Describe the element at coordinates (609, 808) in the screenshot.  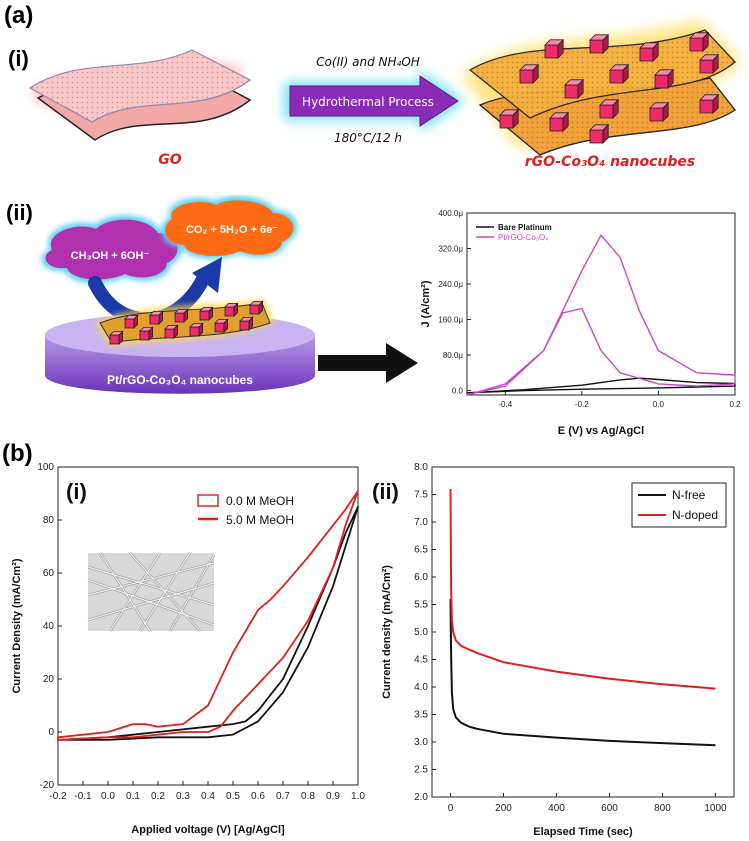
I see `x-tick-label: 600` at that location.